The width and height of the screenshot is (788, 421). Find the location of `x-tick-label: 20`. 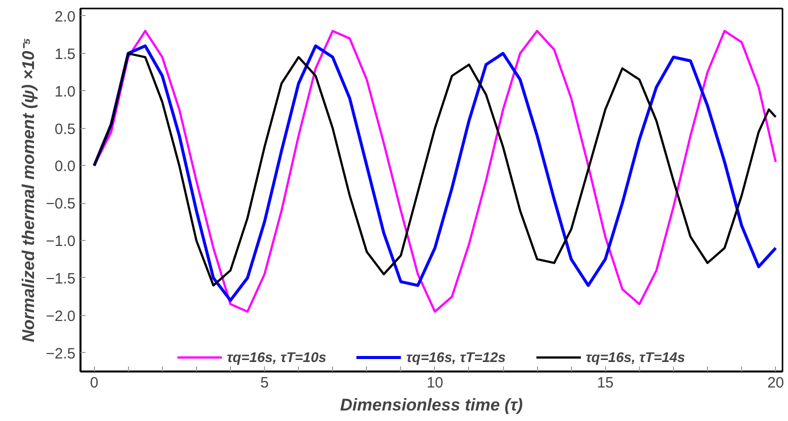

x-tick-label: 20 is located at coordinates (775, 383).